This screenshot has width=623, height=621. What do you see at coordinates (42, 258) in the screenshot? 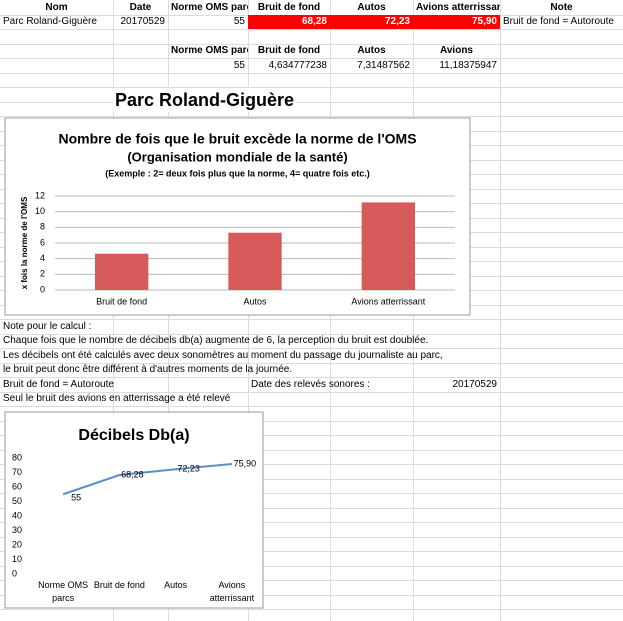
I see `y-tick-label: 4` at bounding box center [42, 258].